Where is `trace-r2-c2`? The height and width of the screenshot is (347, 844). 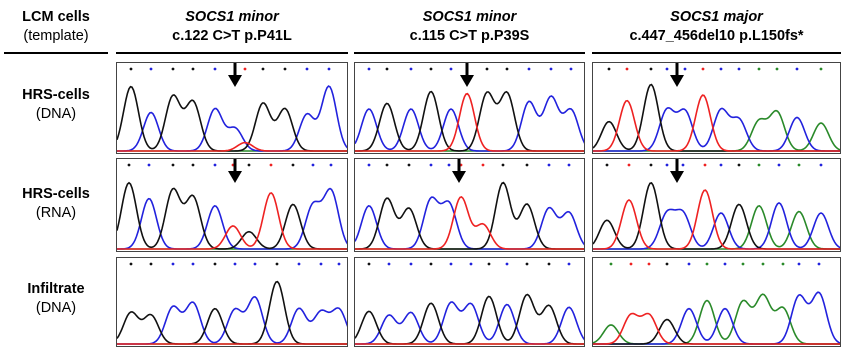
trace-r2-c2 is located at coordinates (469, 204).